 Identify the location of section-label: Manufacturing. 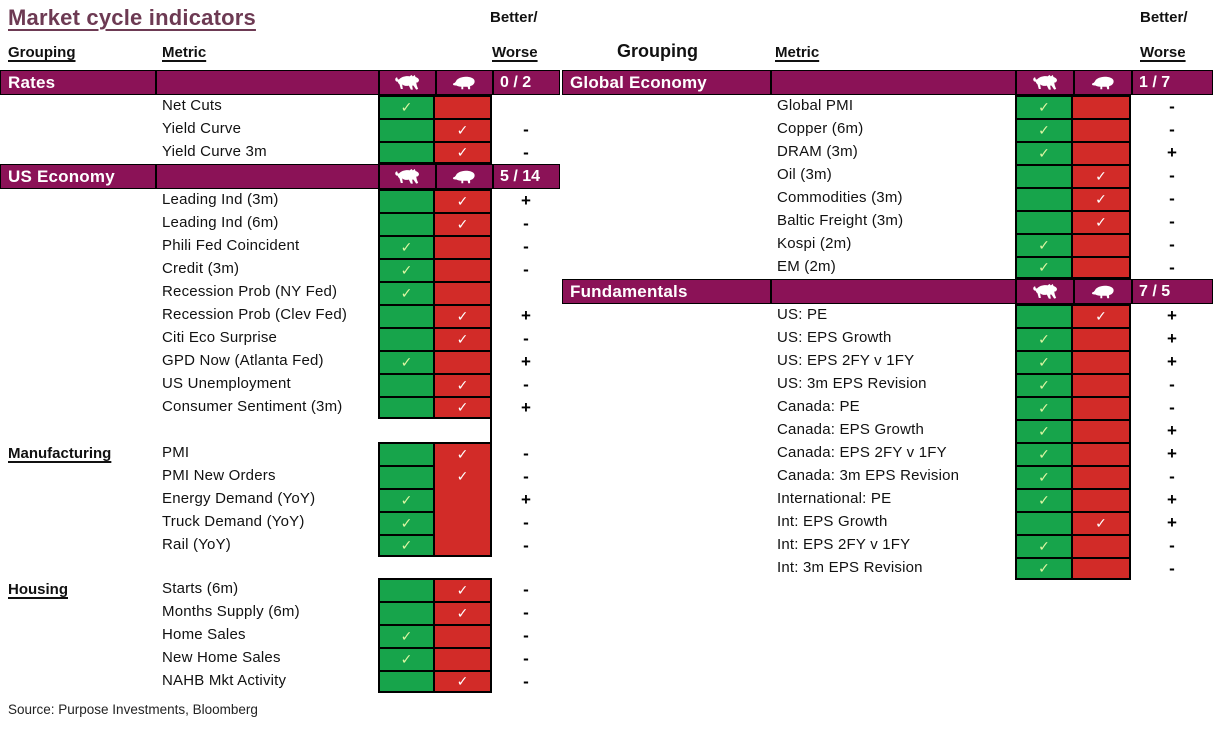
(60, 453).